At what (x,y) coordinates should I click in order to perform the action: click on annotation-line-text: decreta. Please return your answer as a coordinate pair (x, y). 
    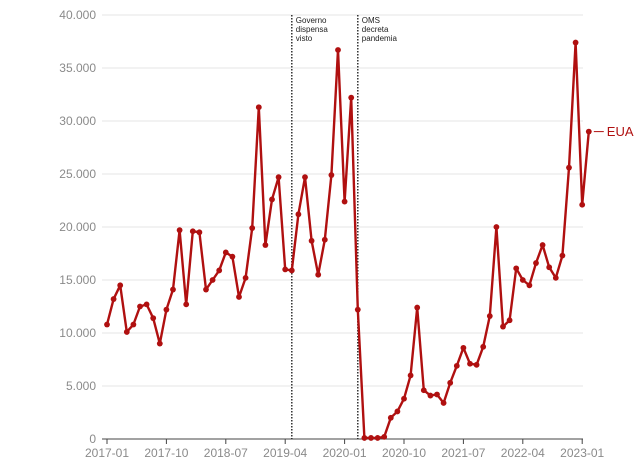
    Looking at the image, I should click on (375, 29).